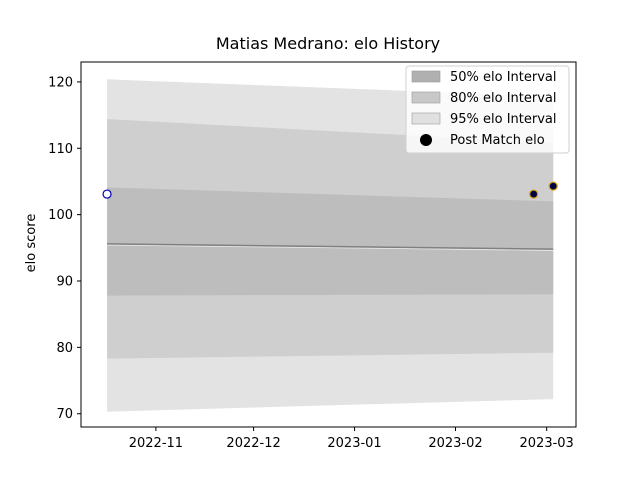 The width and height of the screenshot is (640, 480). I want to click on x-tick-label-4: 2023-02, so click(455, 443).